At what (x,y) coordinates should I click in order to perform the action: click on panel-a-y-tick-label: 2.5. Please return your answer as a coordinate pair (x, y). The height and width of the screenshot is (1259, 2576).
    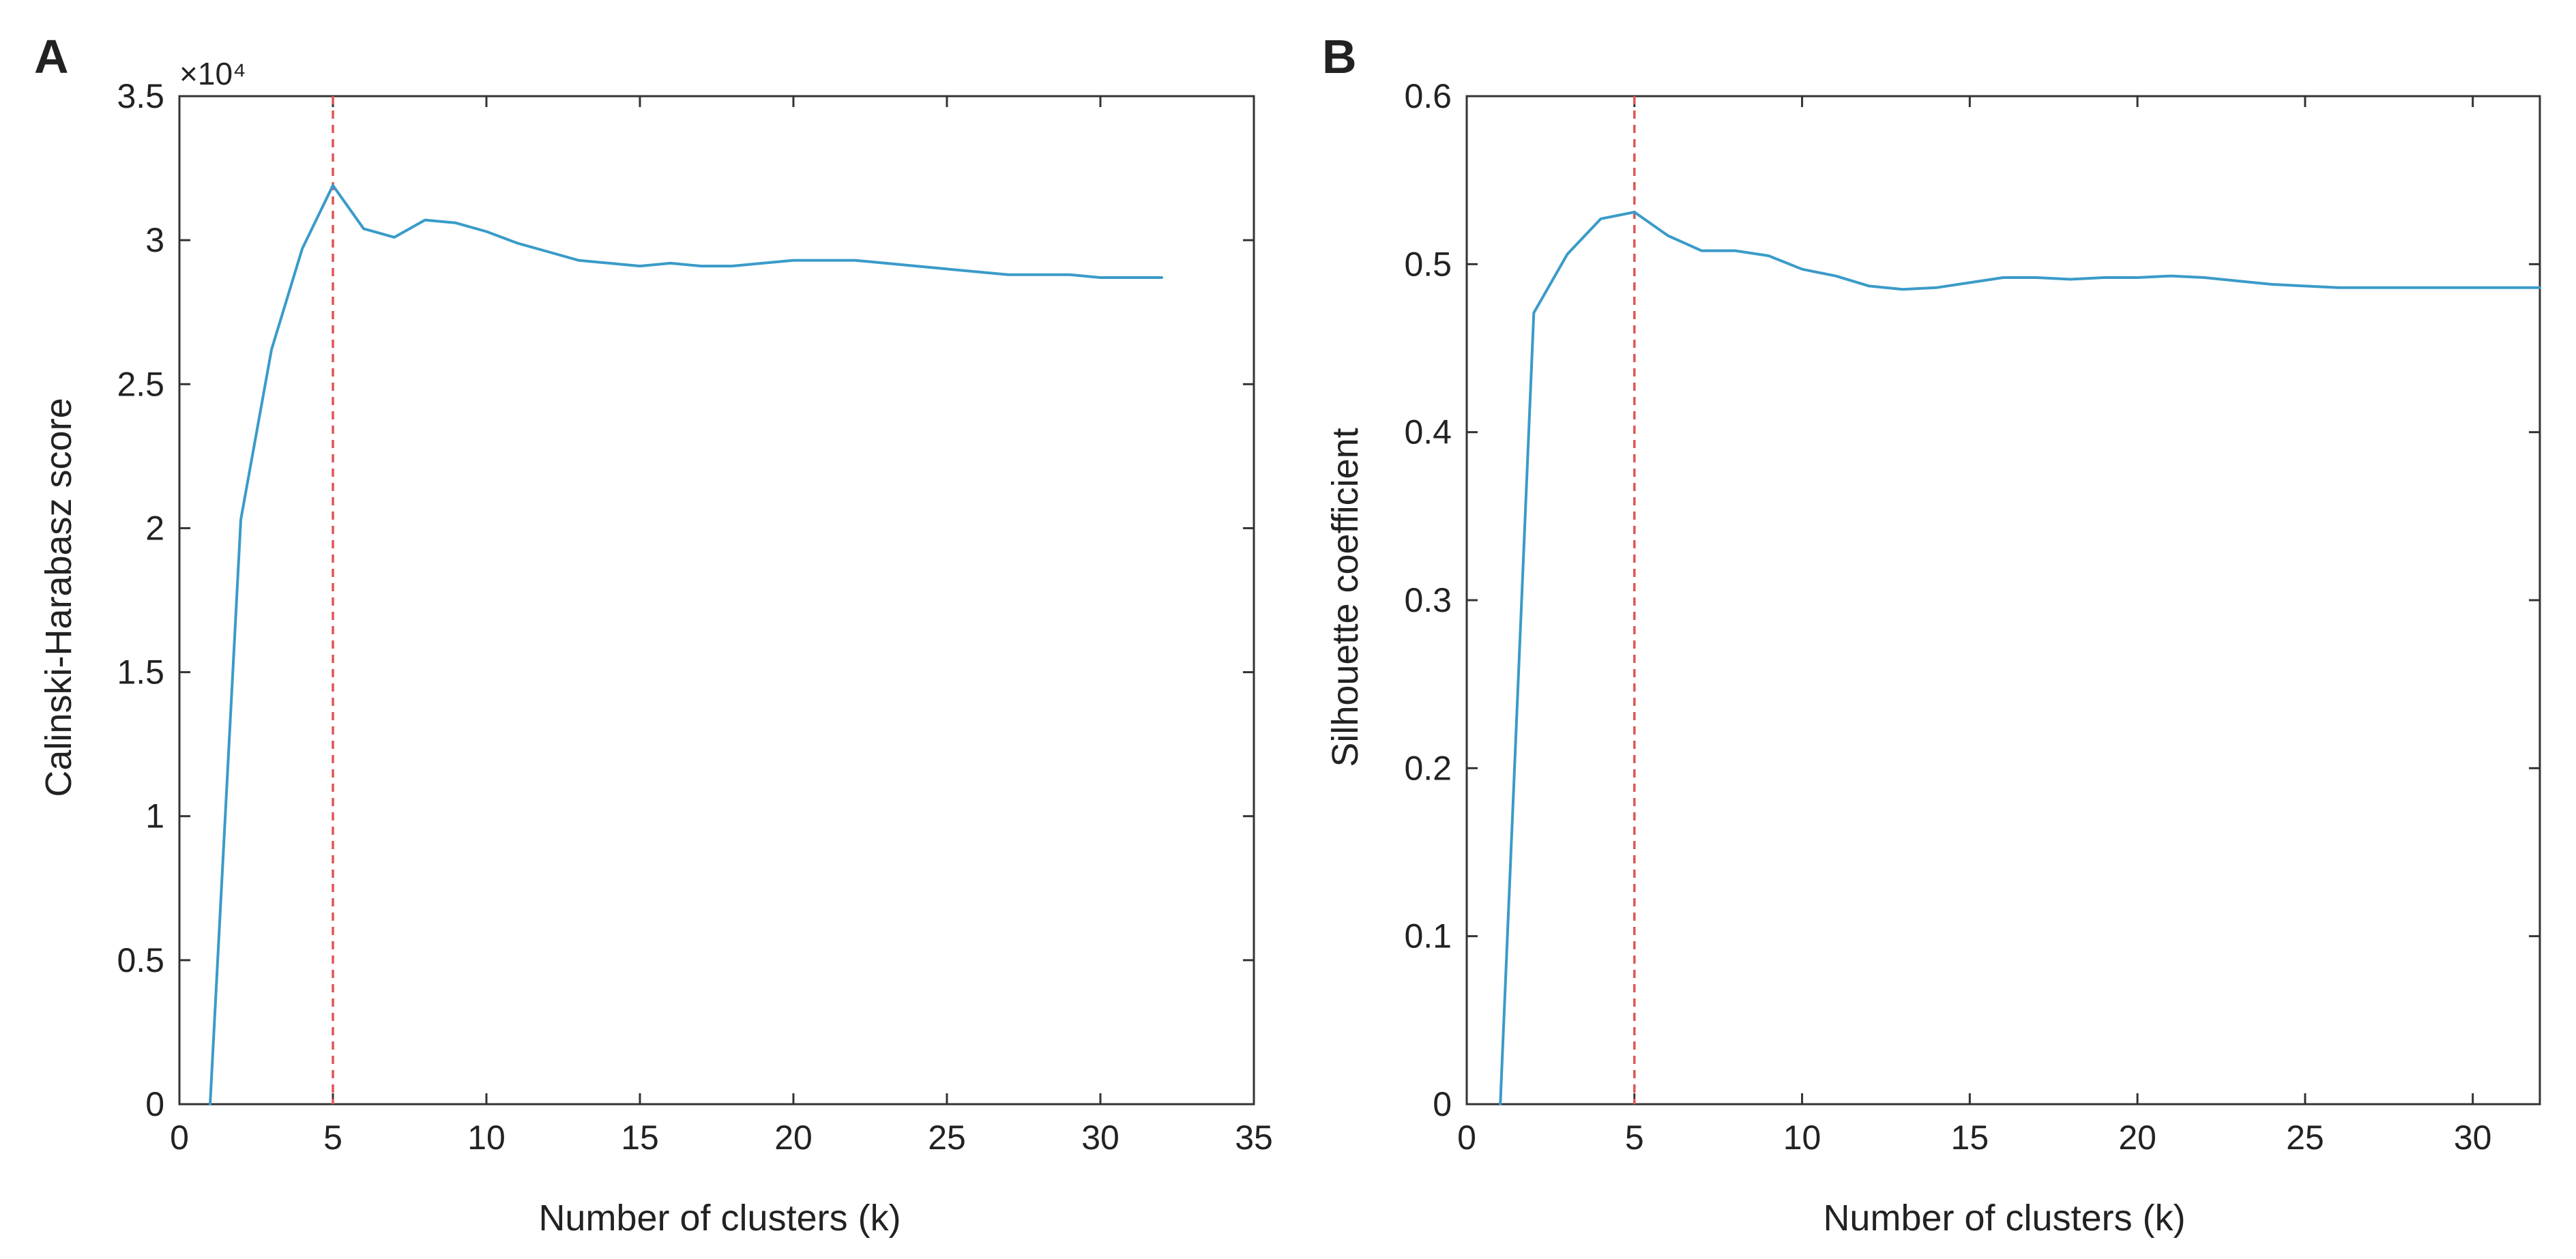
    Looking at the image, I should click on (140, 384).